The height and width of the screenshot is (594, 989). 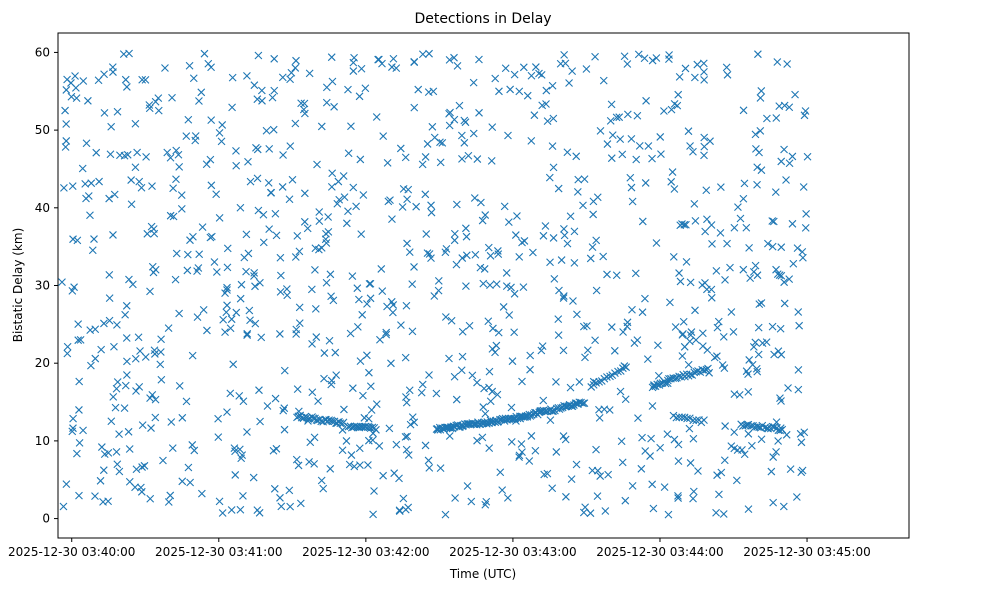 What do you see at coordinates (512, 552) in the screenshot?
I see `x-tick-label: 2025-12-30 03:43:00` at bounding box center [512, 552].